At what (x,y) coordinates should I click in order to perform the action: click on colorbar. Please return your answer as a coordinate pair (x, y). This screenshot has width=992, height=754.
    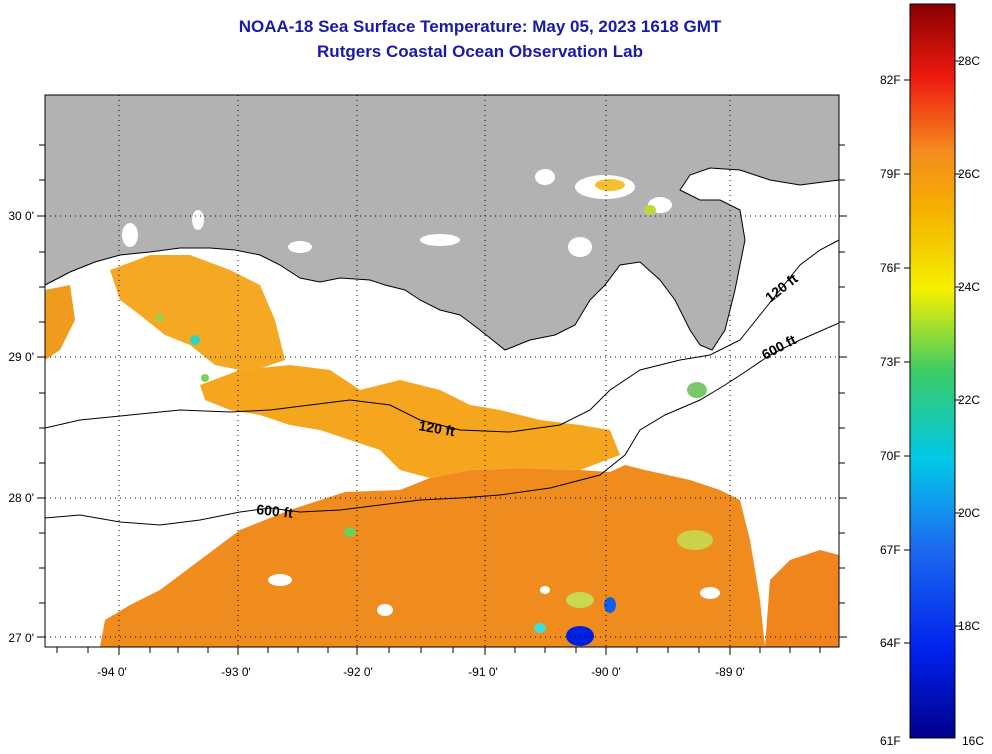
    Looking at the image, I should click on (932, 371).